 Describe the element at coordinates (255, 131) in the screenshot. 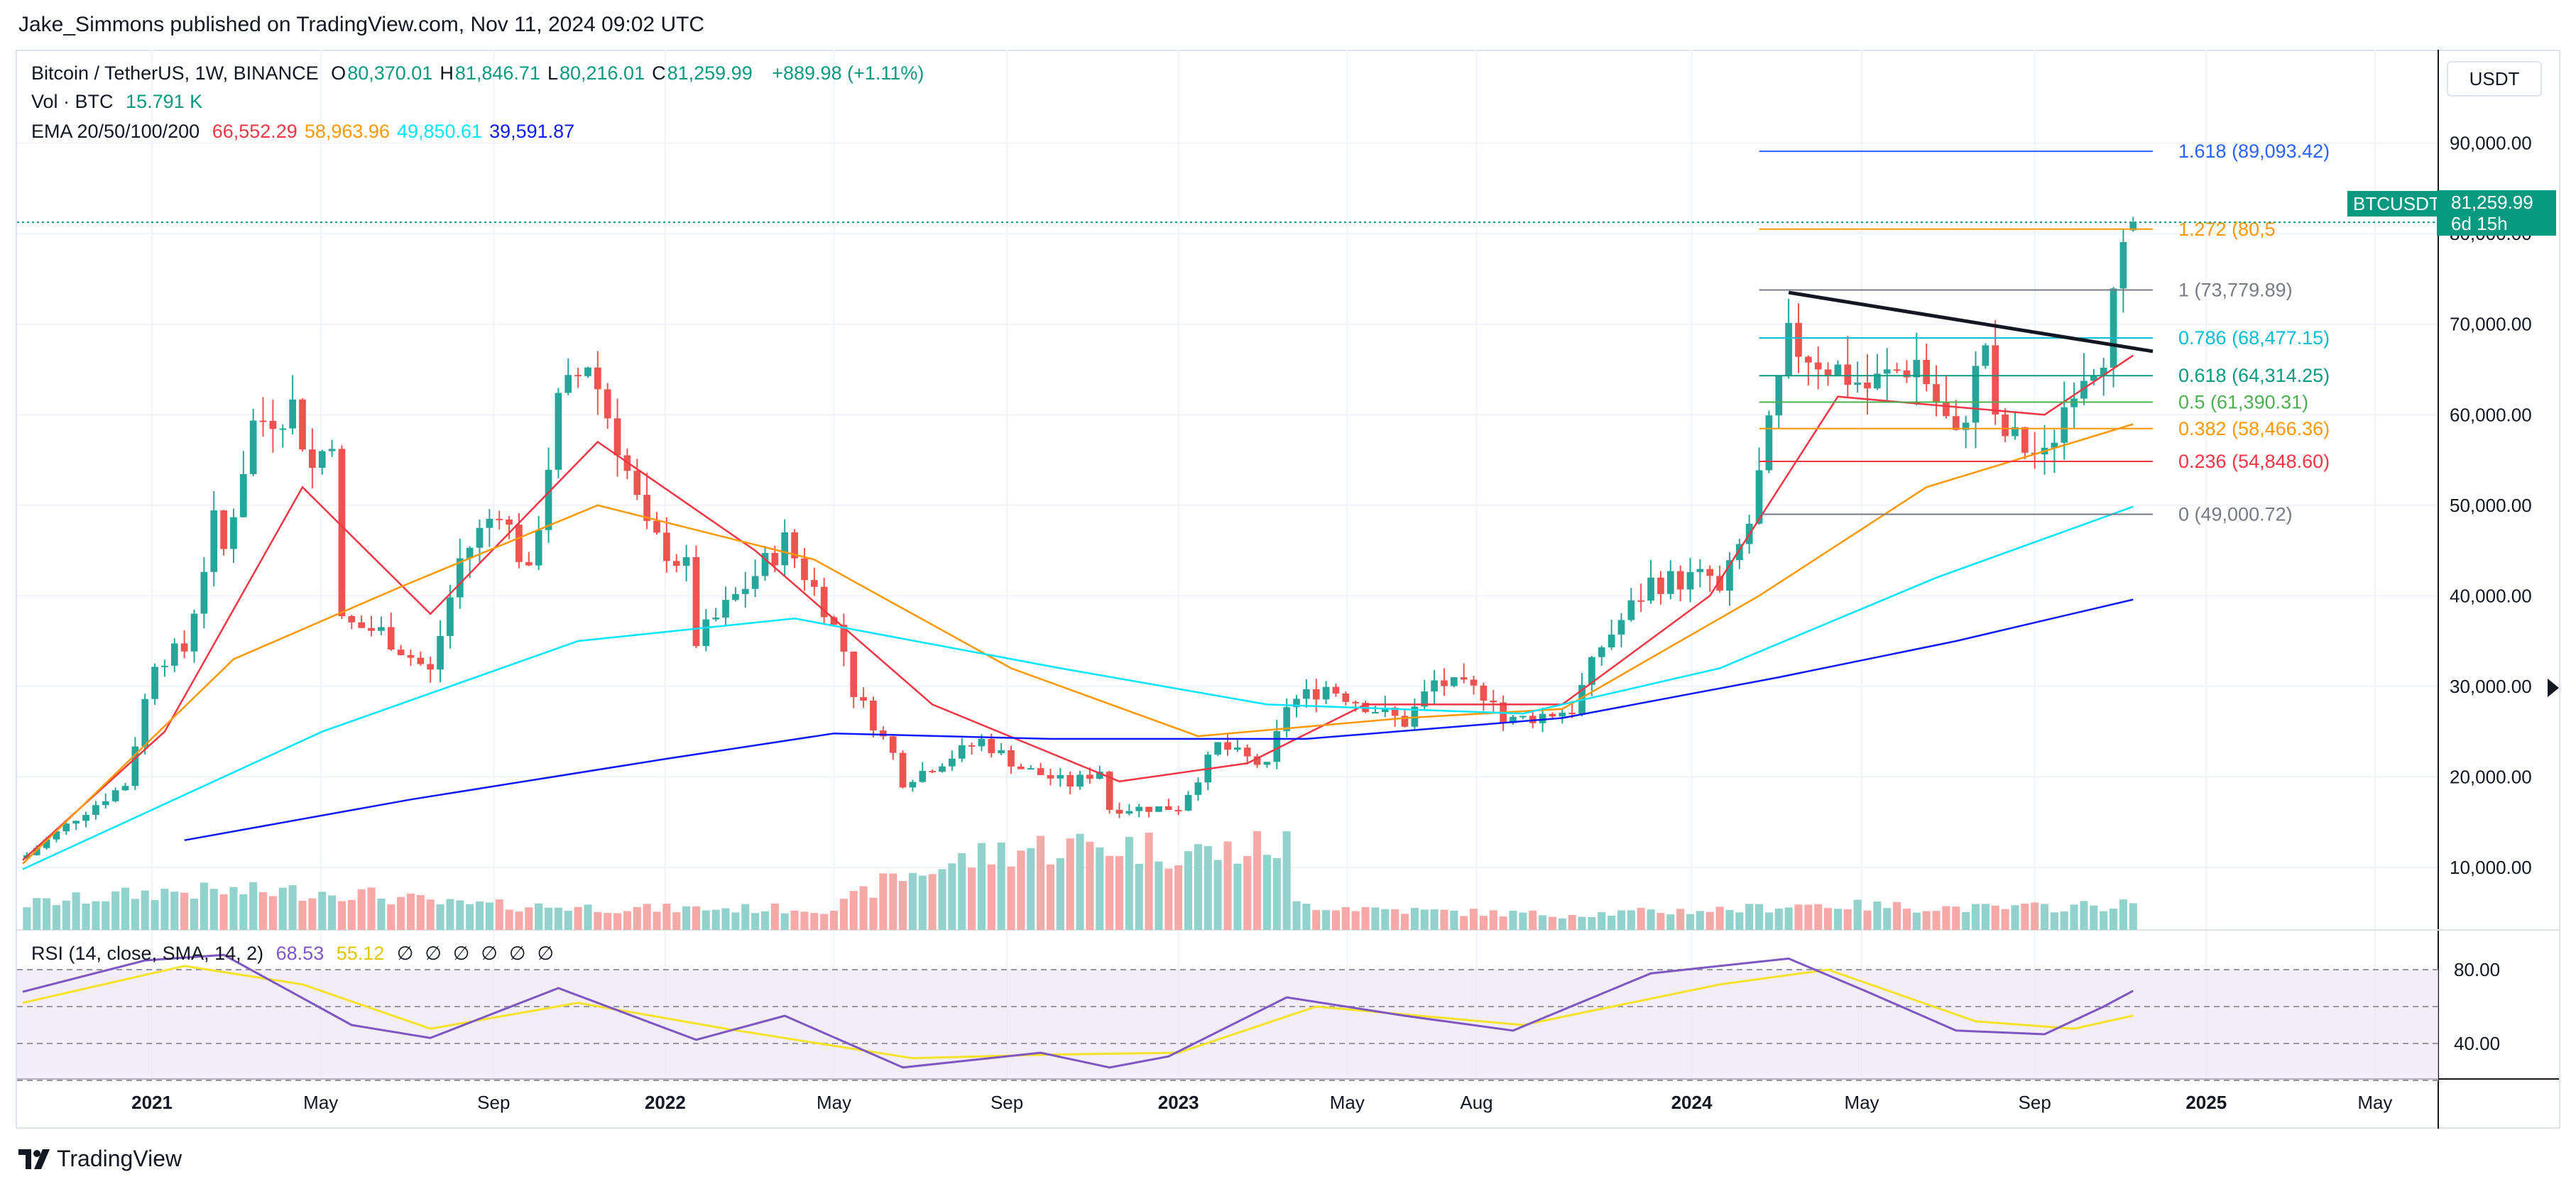

I see `ema-value-0: 66,552.29` at that location.